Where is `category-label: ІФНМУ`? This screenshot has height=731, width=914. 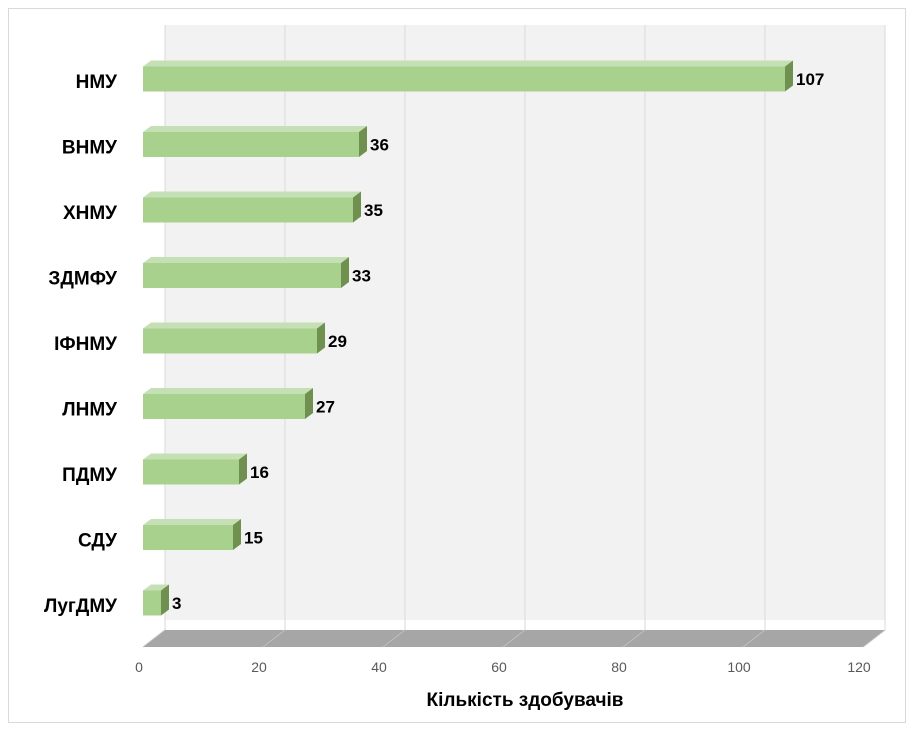 category-label: ІФНМУ is located at coordinates (85, 344).